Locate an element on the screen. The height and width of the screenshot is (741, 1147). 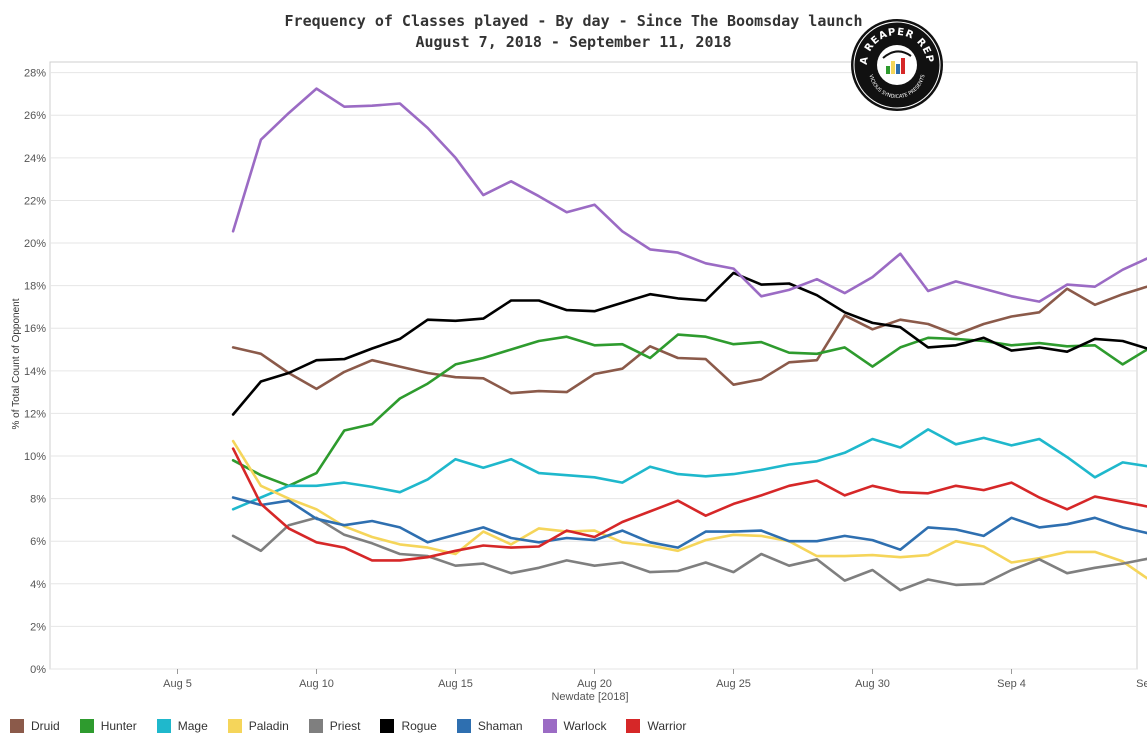
legend-item-rogue: Rogue is located at coordinates (408, 726).